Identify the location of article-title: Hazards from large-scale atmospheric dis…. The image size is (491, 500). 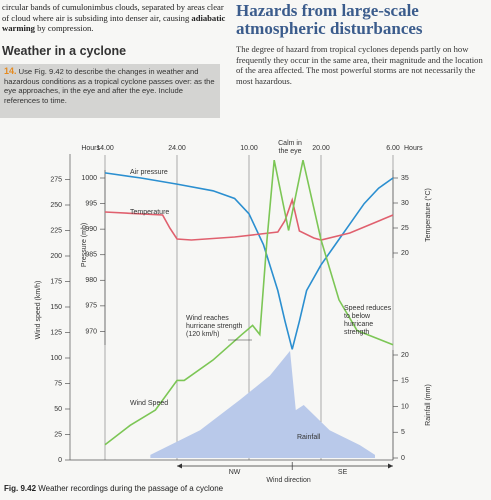
(329, 19).